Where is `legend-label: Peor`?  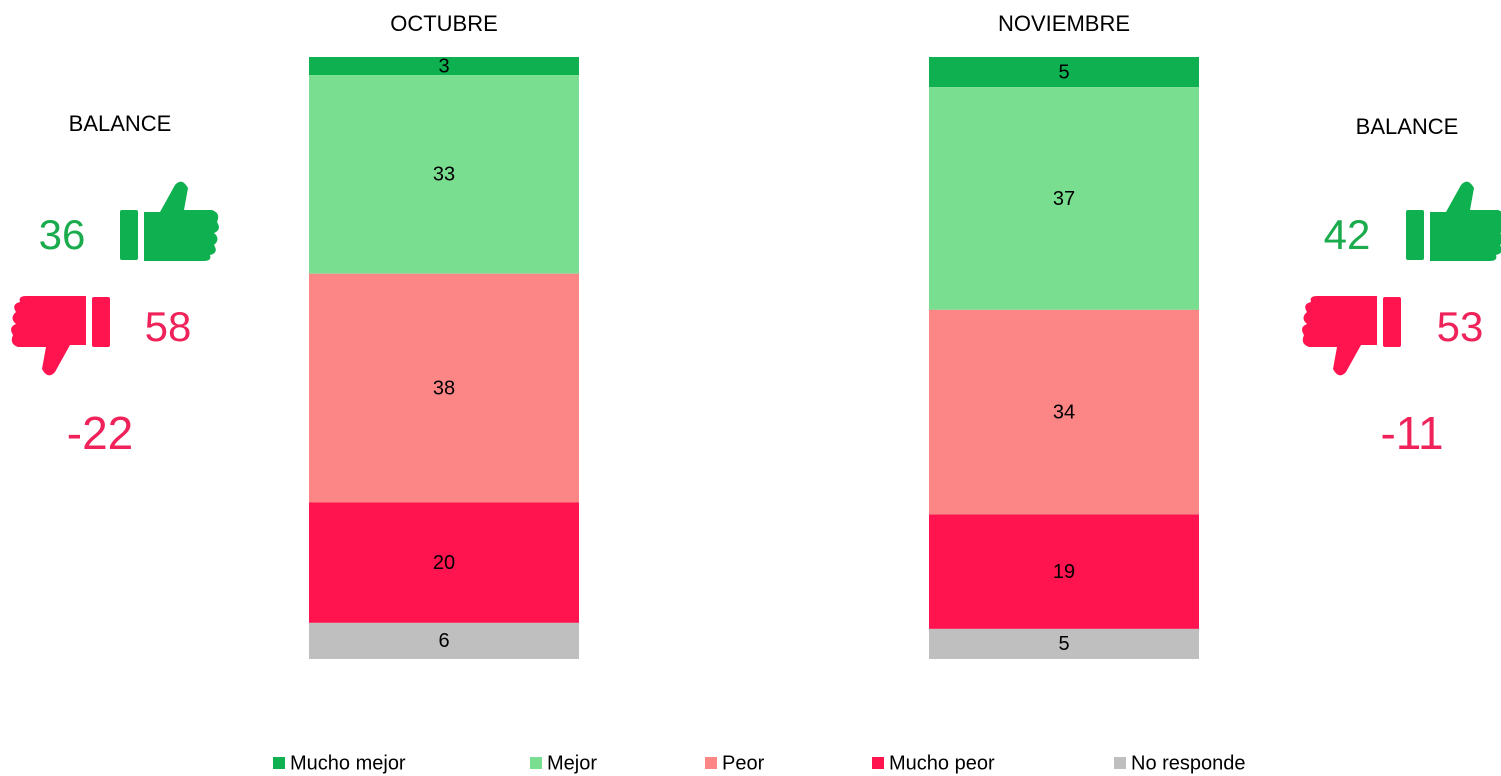 legend-label: Peor is located at coordinates (743, 763).